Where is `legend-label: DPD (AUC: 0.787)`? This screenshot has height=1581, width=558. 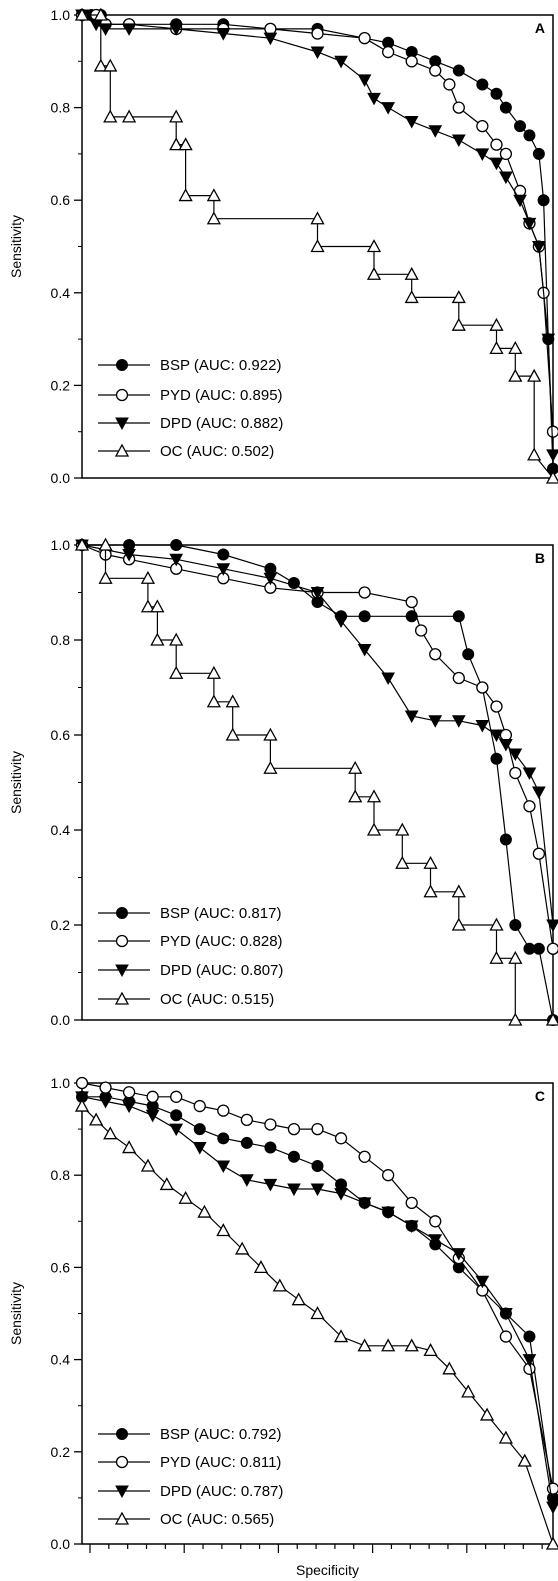
legend-label: DPD (AUC: 0.787) is located at coordinates (221, 1491).